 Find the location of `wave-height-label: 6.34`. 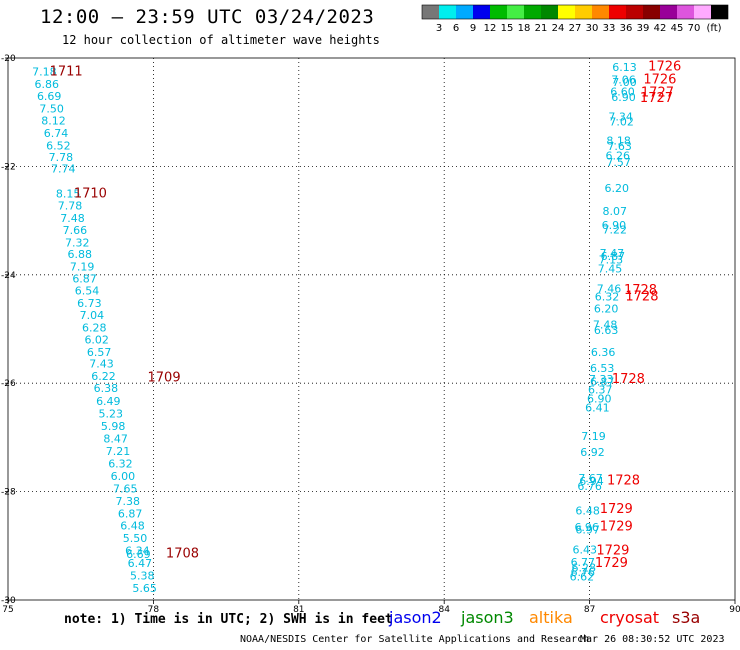

wave-height-label: 6.34 is located at coordinates (137, 551).